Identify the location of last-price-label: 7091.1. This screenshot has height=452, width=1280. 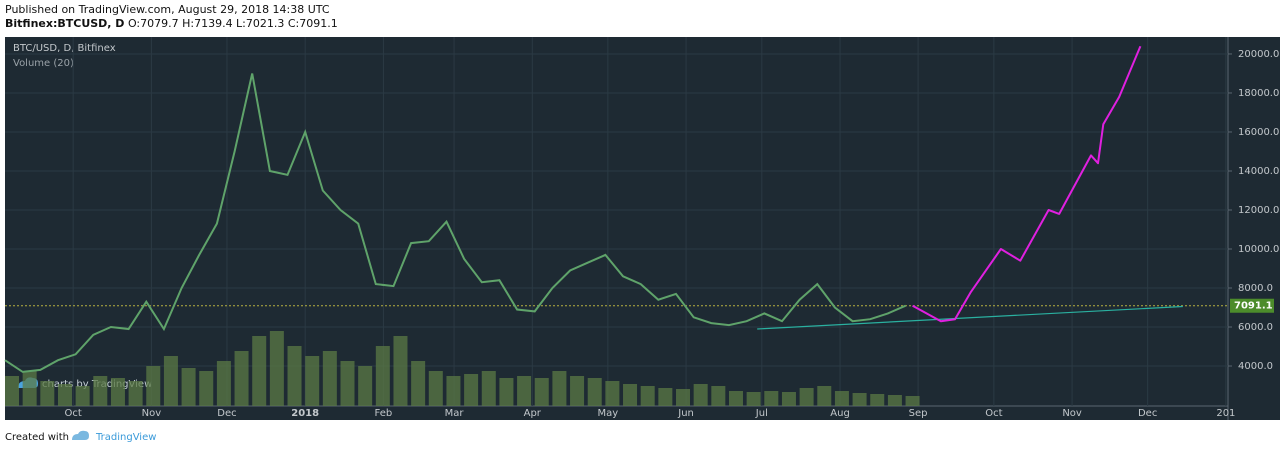
(1253, 306).